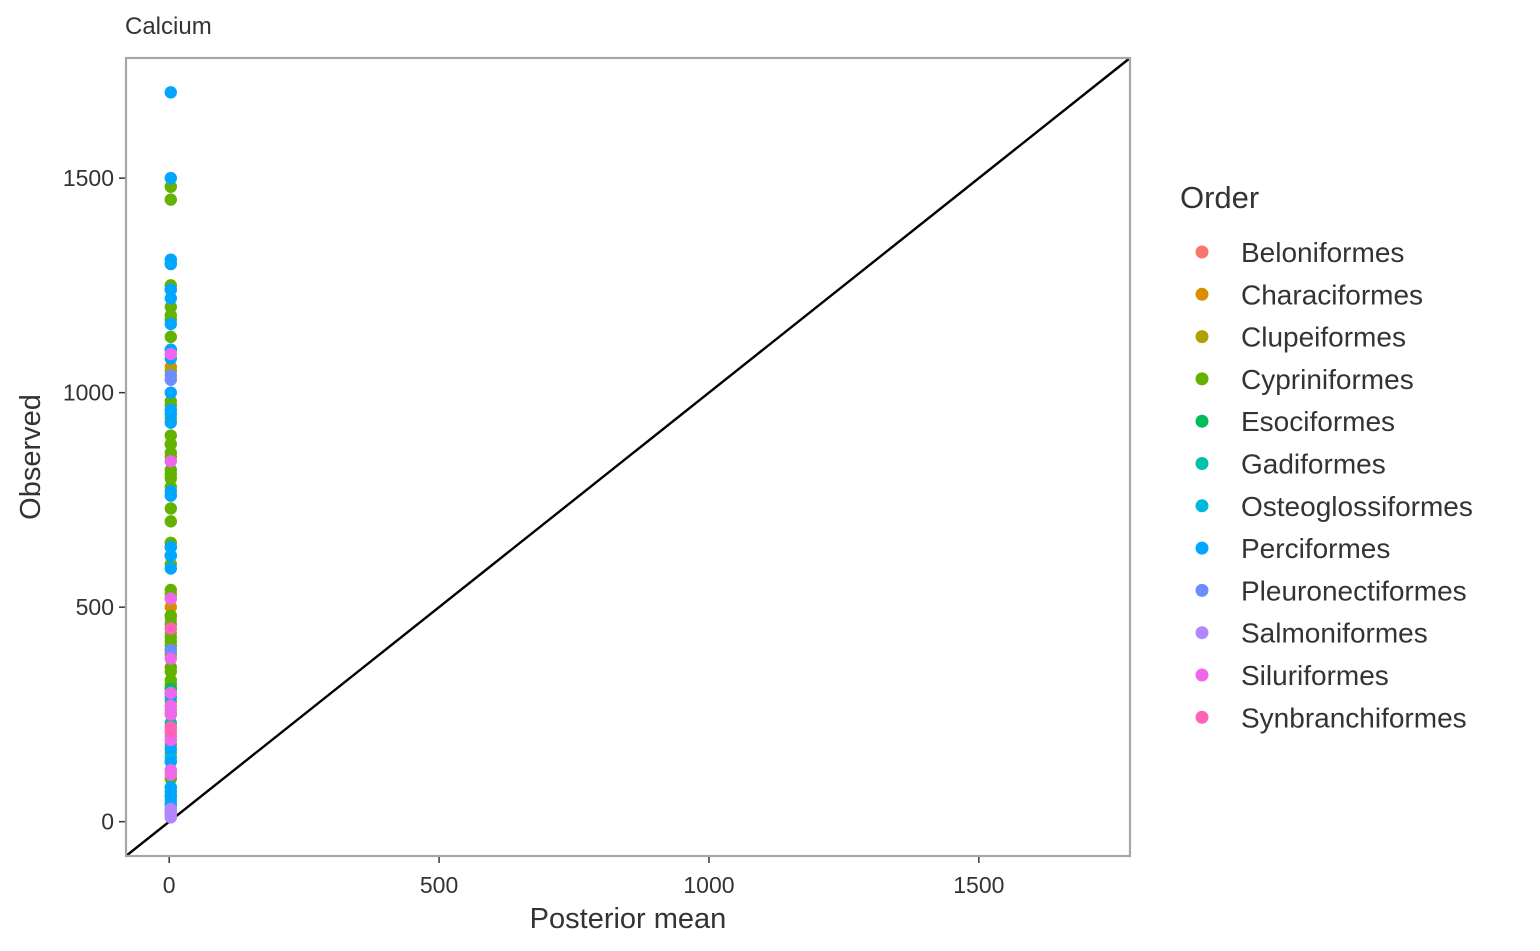 The image size is (1540, 951). I want to click on x-axis-ticks: 0 500 1000 1500, so click(583, 877).